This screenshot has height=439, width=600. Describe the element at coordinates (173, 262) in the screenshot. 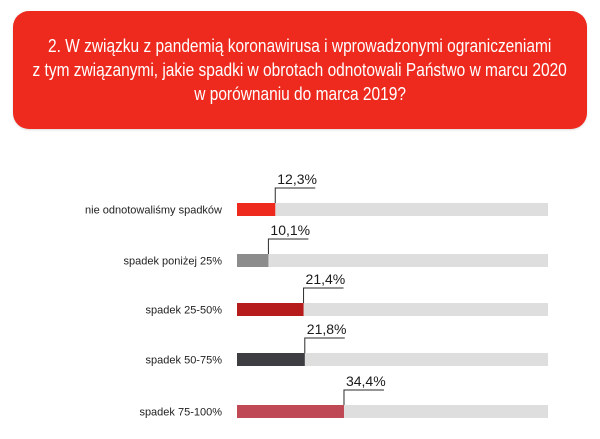

I see `category-label-2: spadek poniżej 25%` at that location.